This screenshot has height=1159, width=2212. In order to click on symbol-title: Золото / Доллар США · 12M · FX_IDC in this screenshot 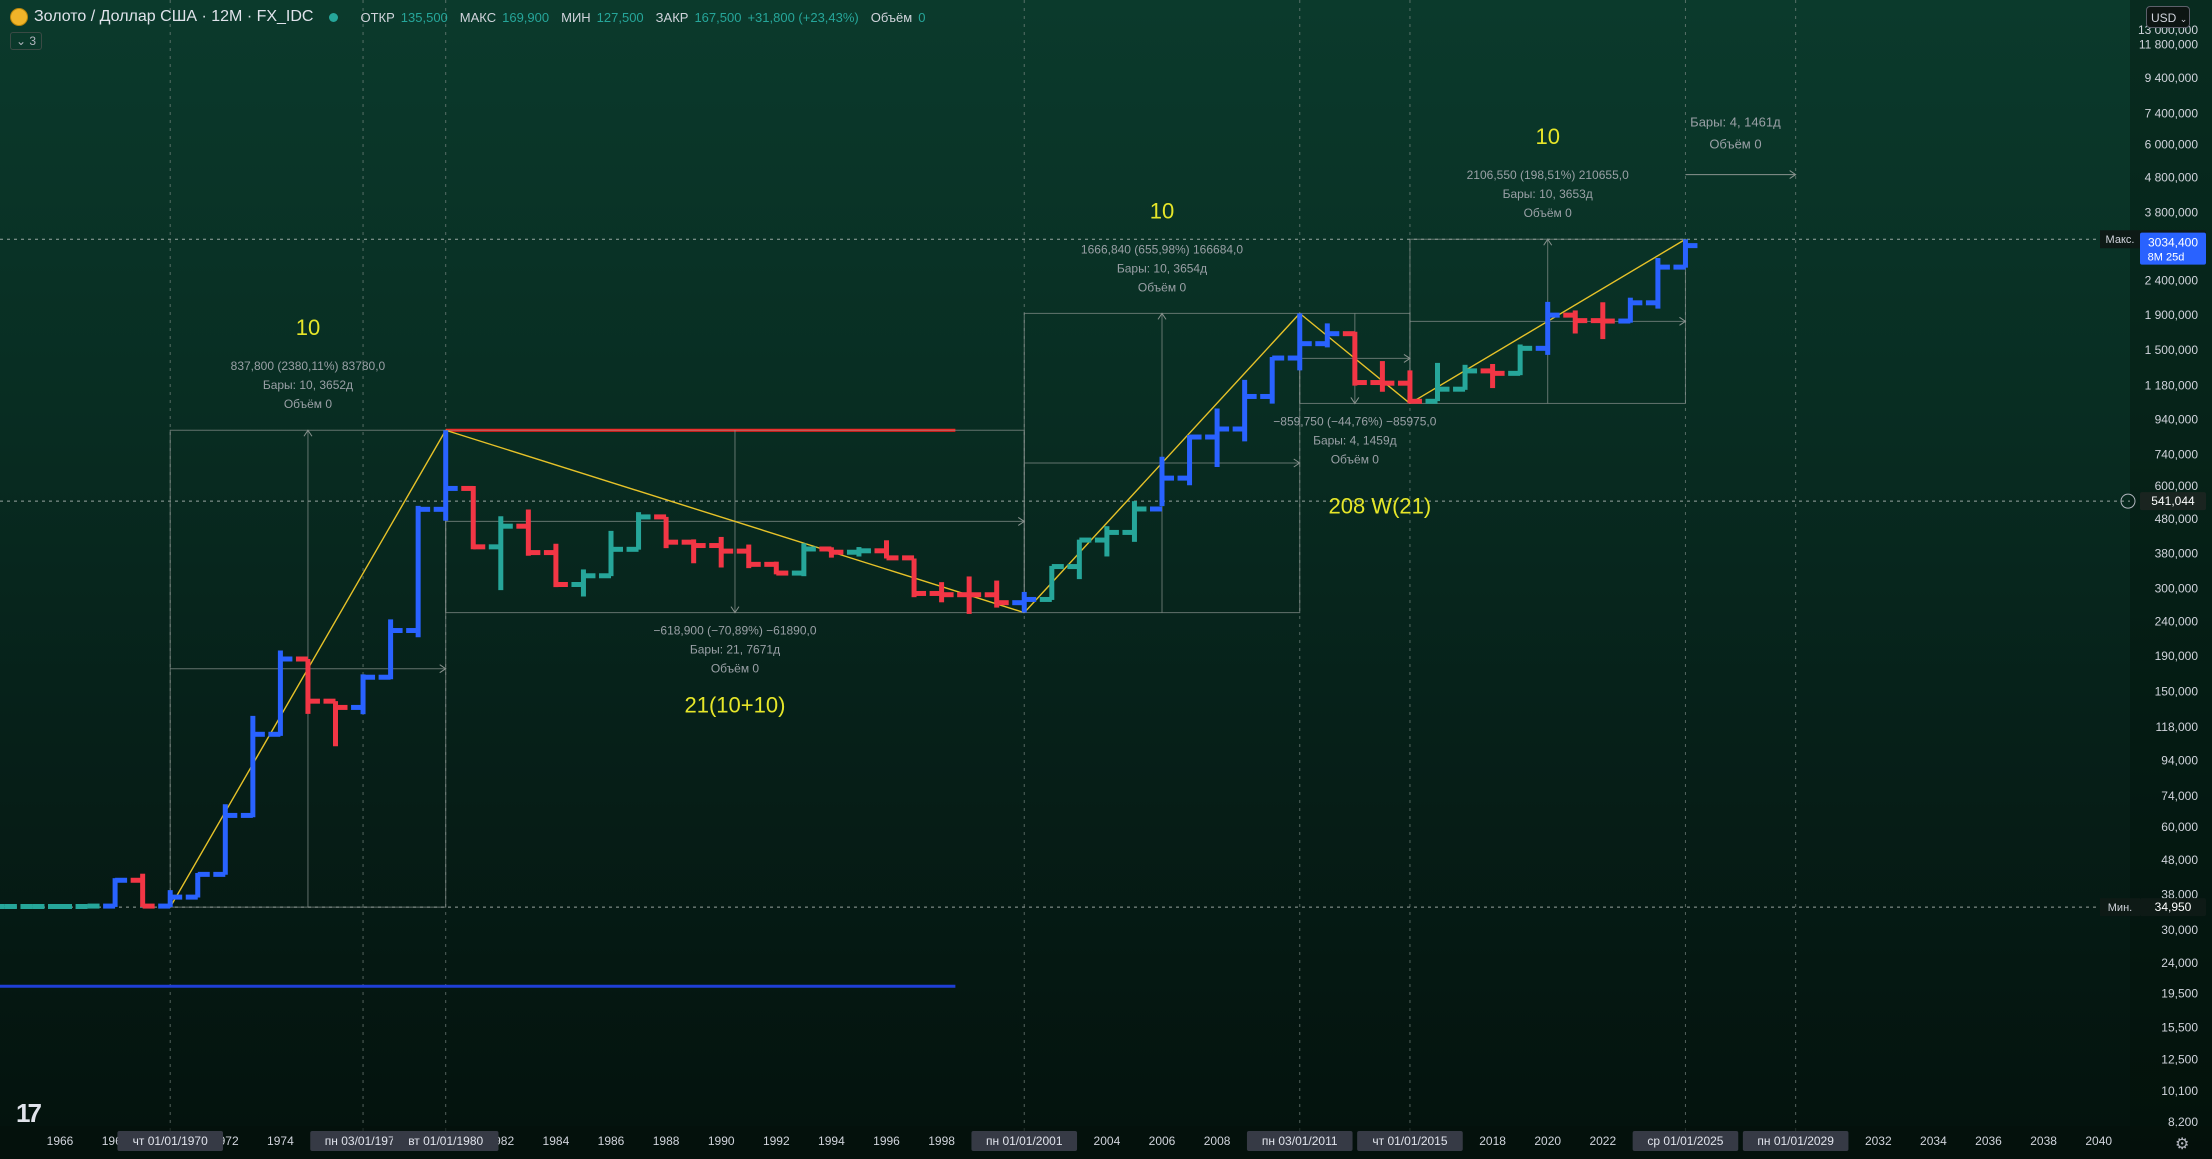, I will do `click(174, 16)`.